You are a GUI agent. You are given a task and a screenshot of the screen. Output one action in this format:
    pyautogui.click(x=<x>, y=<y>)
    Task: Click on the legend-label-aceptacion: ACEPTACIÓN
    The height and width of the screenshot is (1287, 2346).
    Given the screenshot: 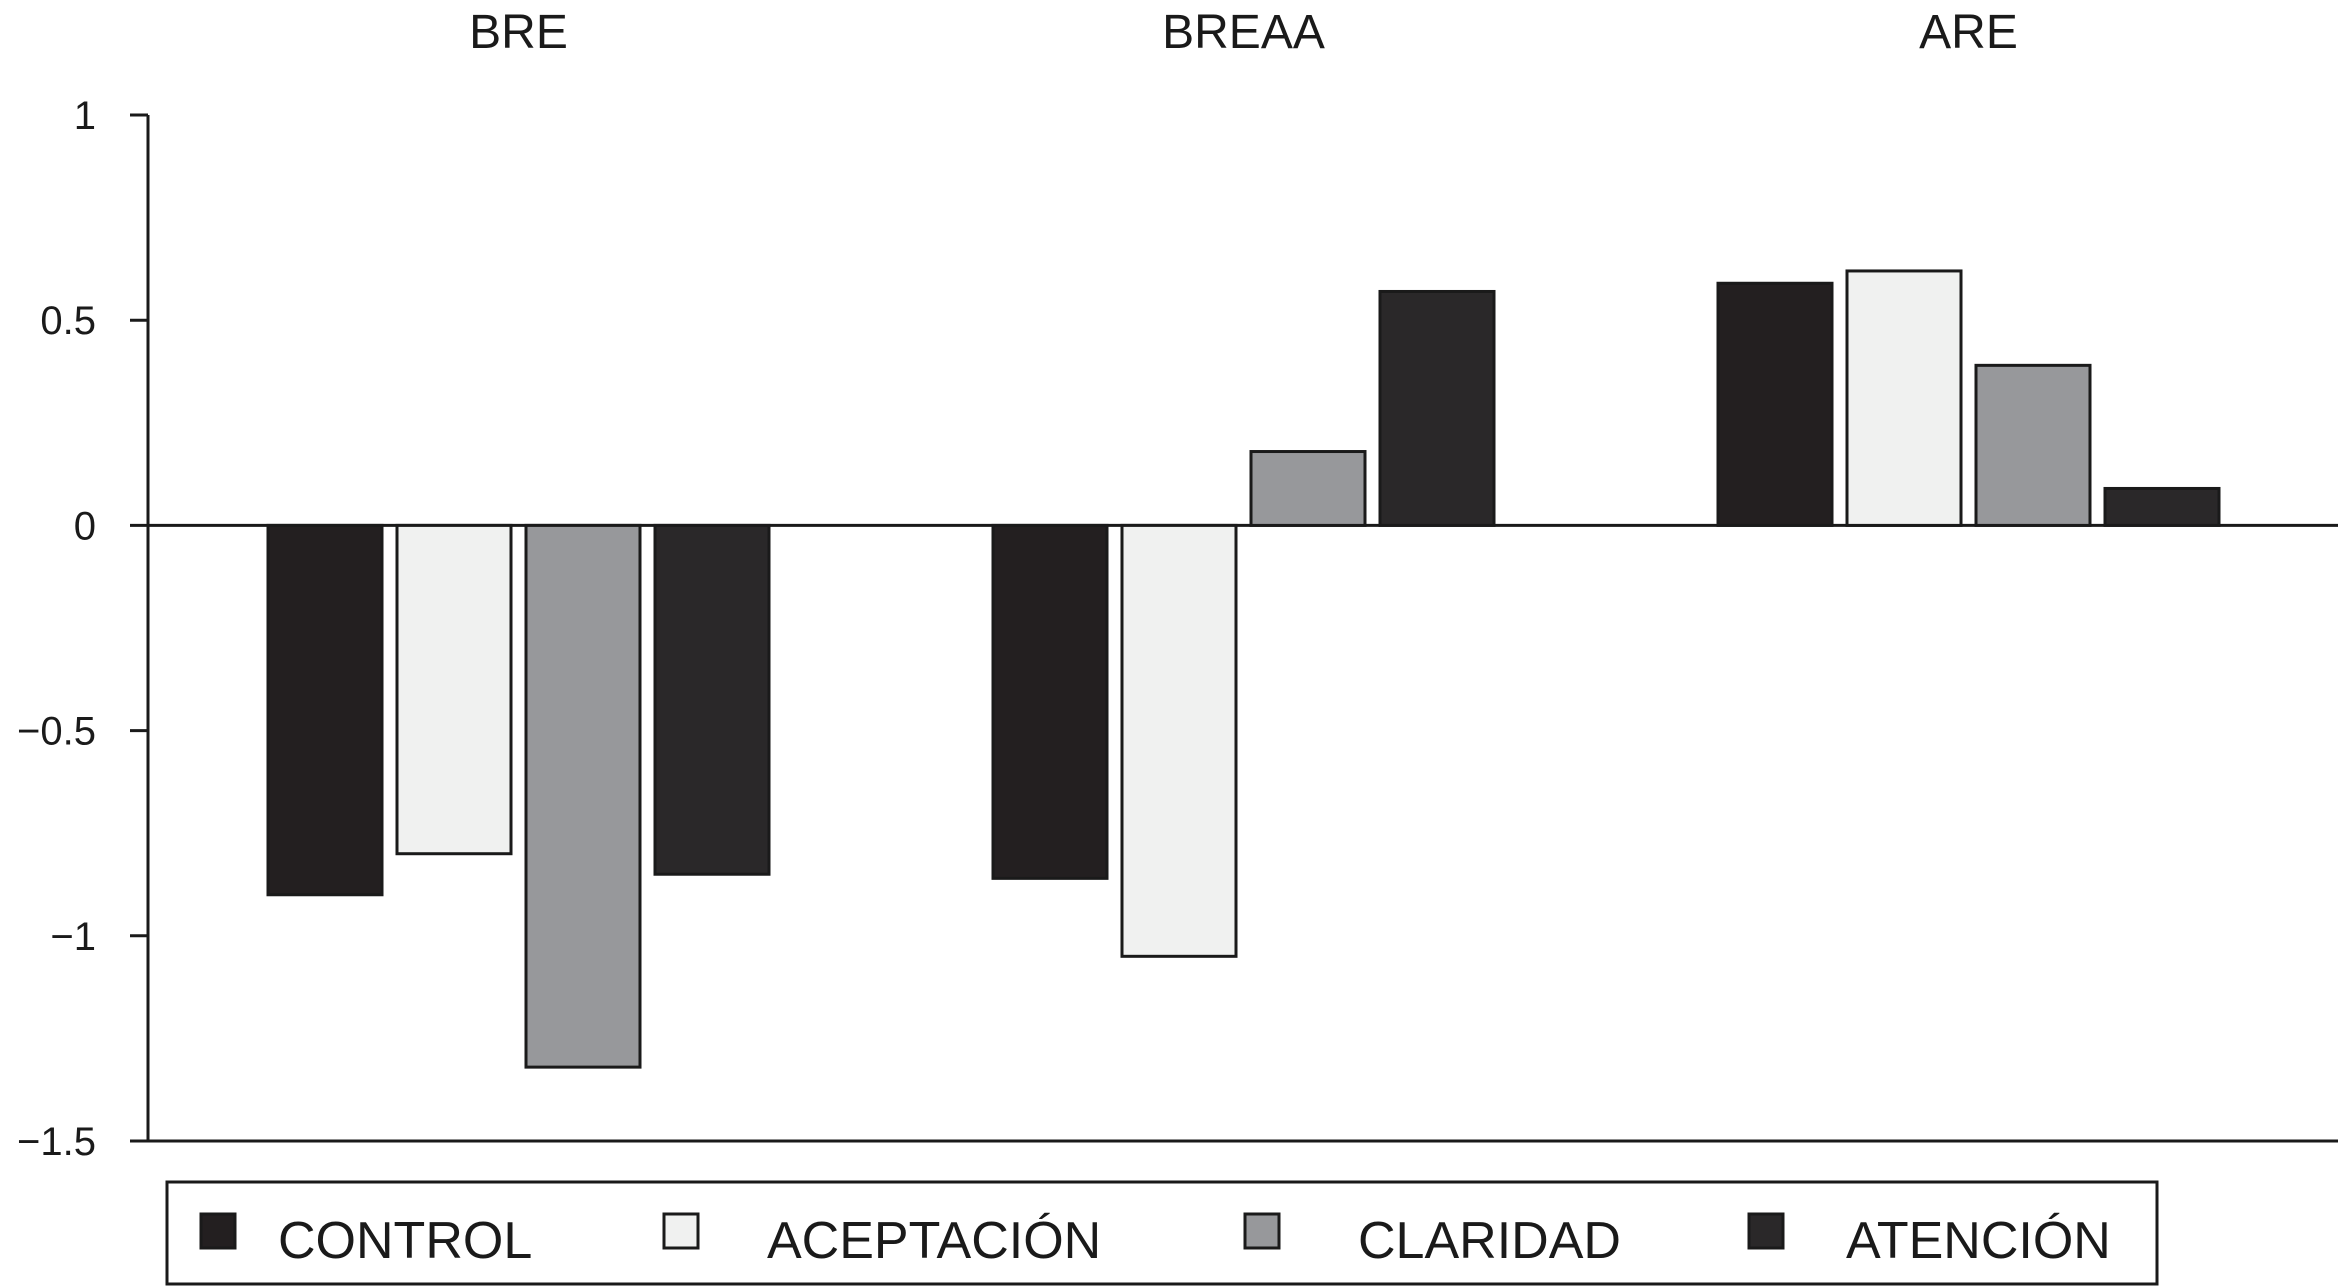 What is the action you would take?
    pyautogui.click(x=934, y=1241)
    